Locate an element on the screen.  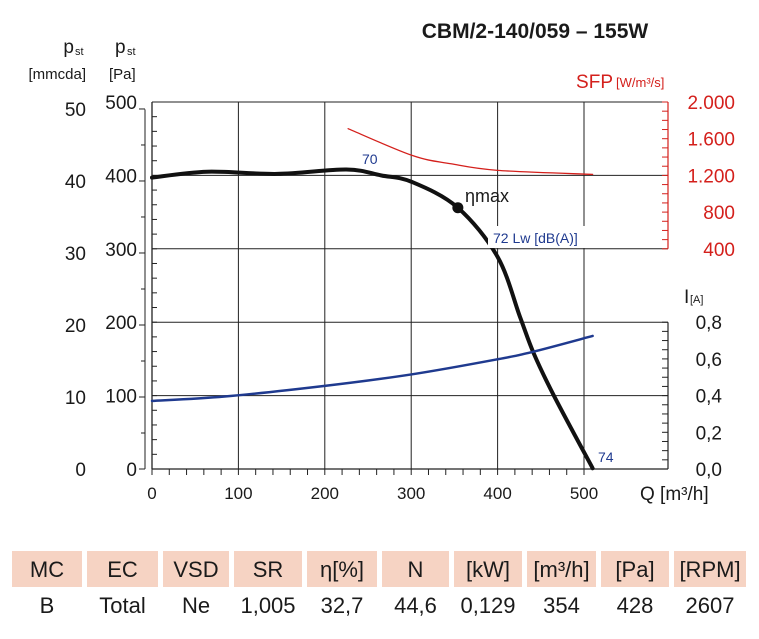
sound-level-label: 74 is located at coordinates (606, 457).